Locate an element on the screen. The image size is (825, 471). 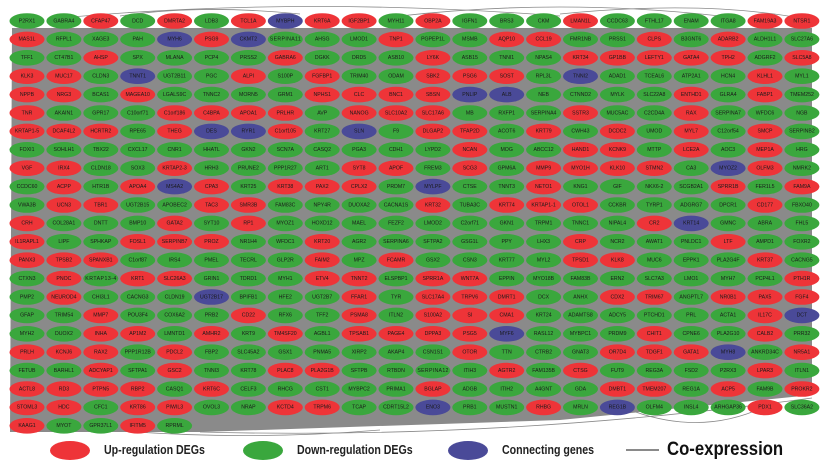
gene-node: RP1 is located at coordinates (248, 223).